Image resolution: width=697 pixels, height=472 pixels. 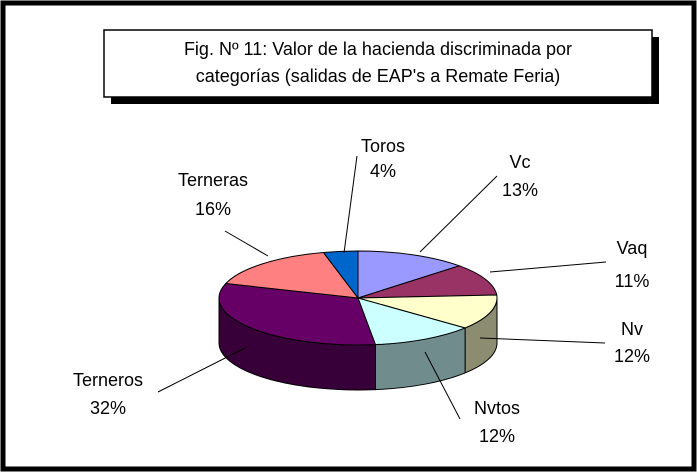 I want to click on value-label: 13%, so click(x=520, y=190).